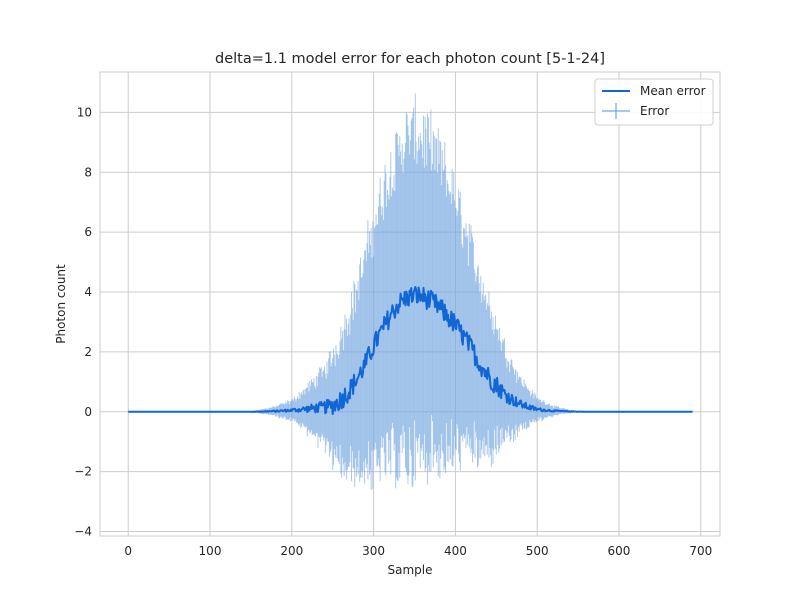 The height and width of the screenshot is (600, 800). I want to click on y-tick-label: 10, so click(84, 112).